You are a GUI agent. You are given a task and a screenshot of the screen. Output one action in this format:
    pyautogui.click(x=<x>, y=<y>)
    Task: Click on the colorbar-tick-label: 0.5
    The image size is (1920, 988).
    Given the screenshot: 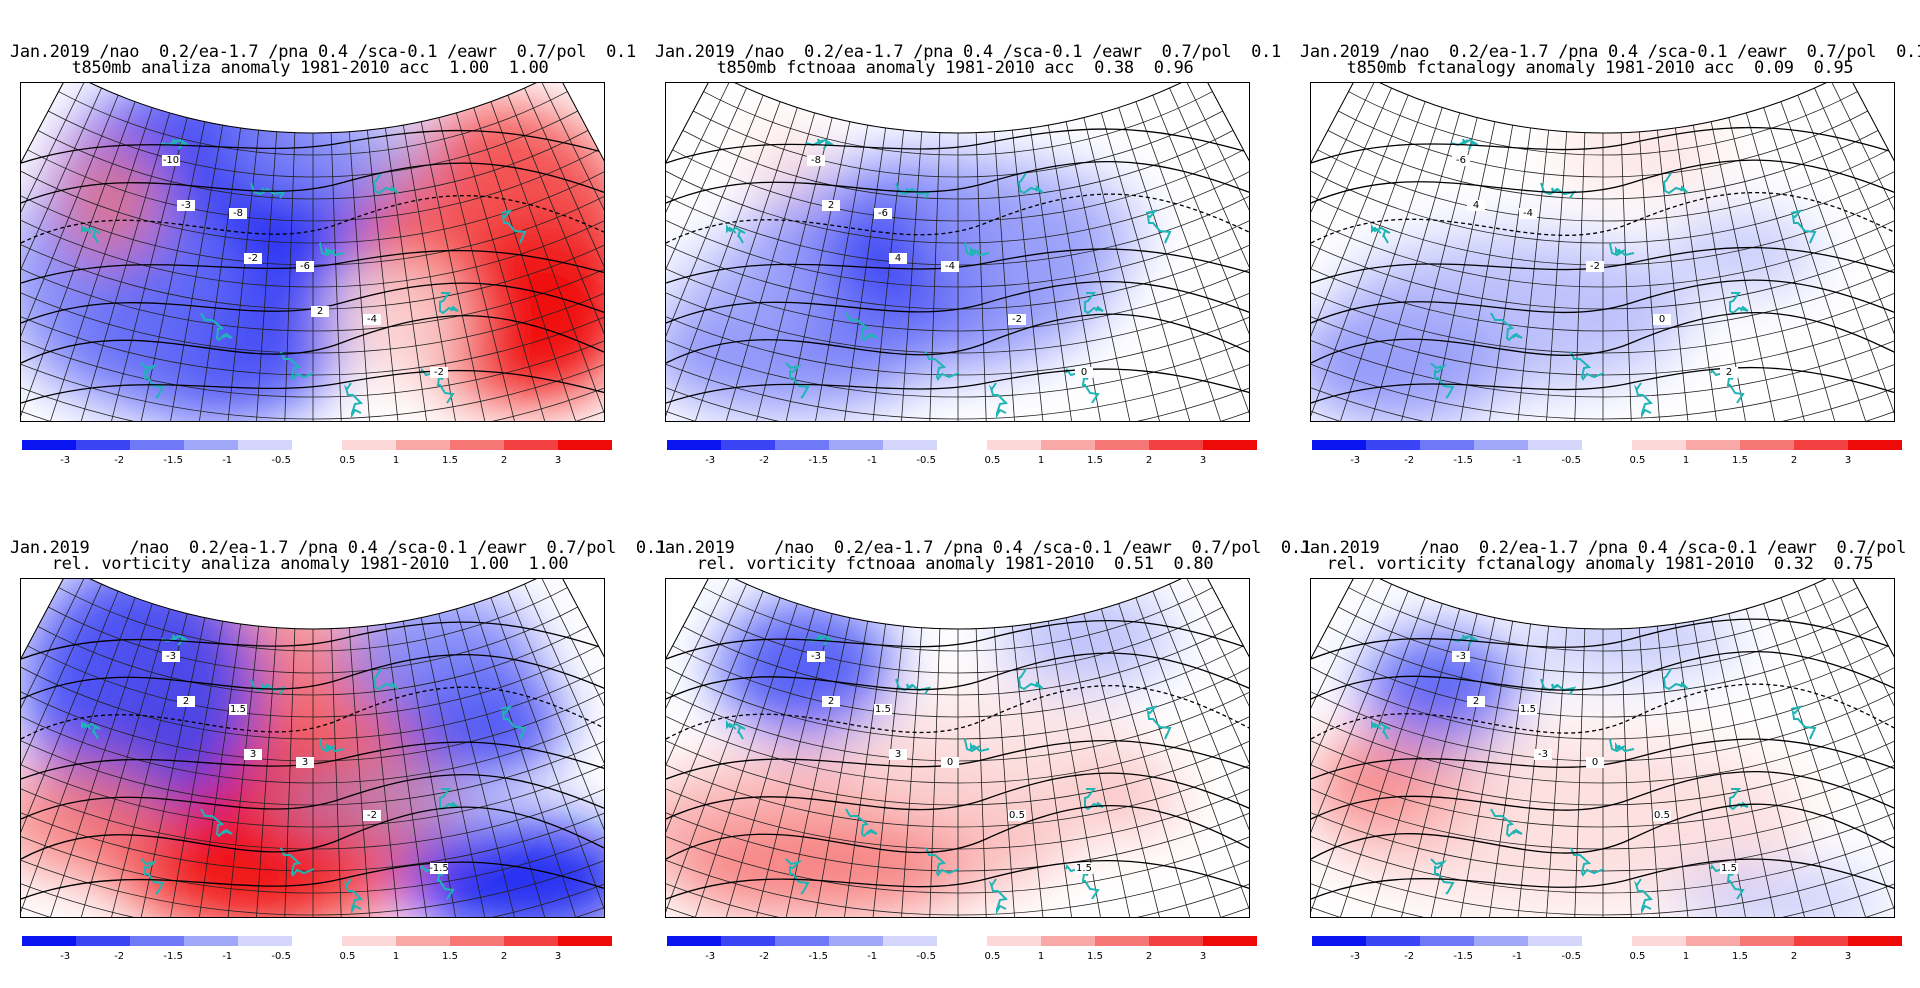 What is the action you would take?
    pyautogui.click(x=1637, y=956)
    